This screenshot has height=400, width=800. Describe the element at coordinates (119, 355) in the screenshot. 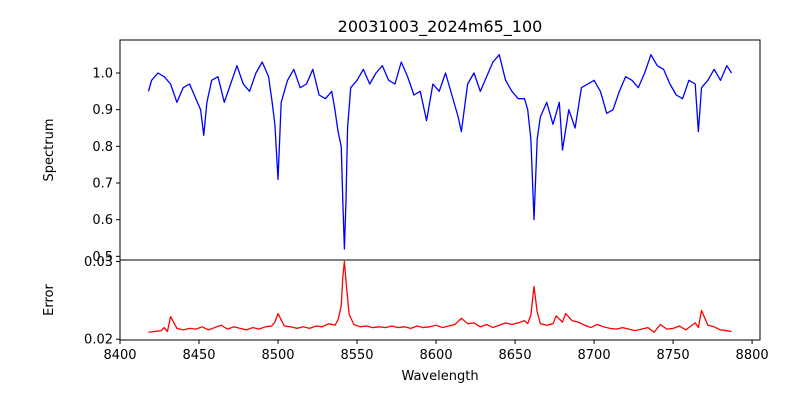

I see `x-tick-label: 8400` at that location.